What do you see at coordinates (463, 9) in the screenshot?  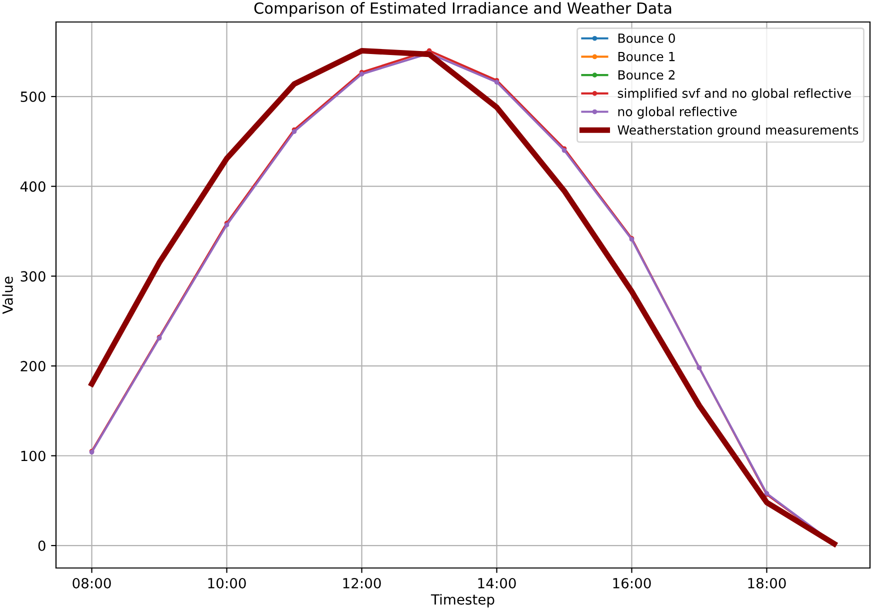 I see `chart-title: Comparison of Estimated Irradiance and Weather Data` at bounding box center [463, 9].